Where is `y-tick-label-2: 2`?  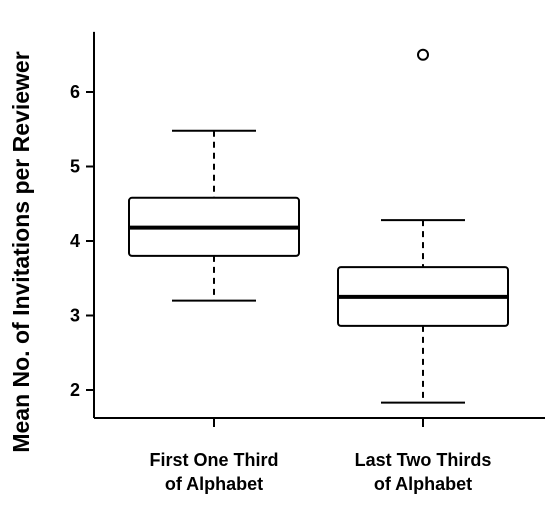
y-tick-label-2: 2 is located at coordinates (75, 390).